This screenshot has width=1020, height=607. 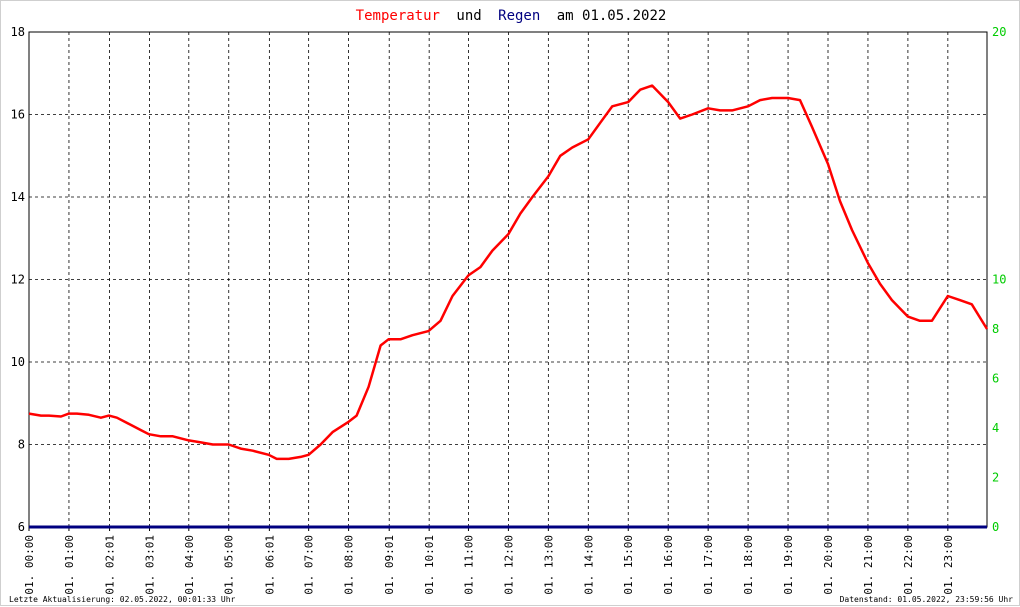 I want to click on x-tick-label: 01. 16:00, so click(x=668, y=565).